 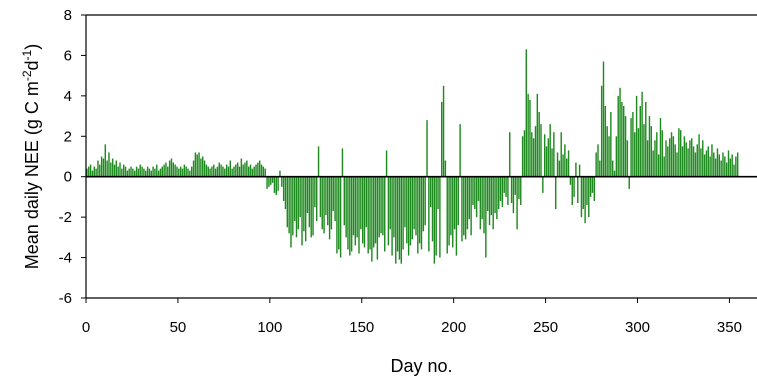 I want to click on y-tick-label: -4, so click(x=65, y=258).